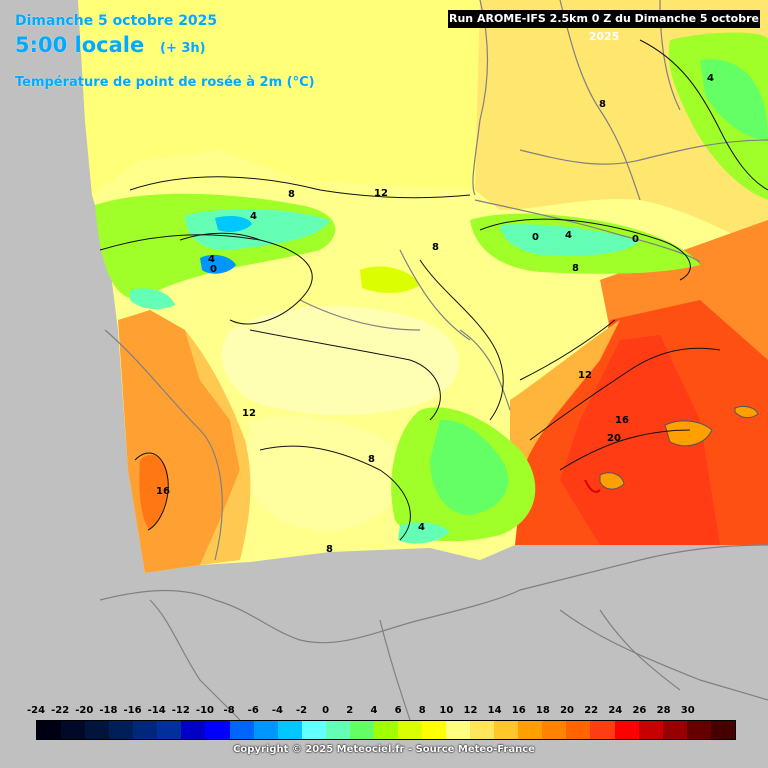 The image size is (768, 768). Describe the element at coordinates (542, 710) in the screenshot. I see `scale-tick-label: 18` at that location.